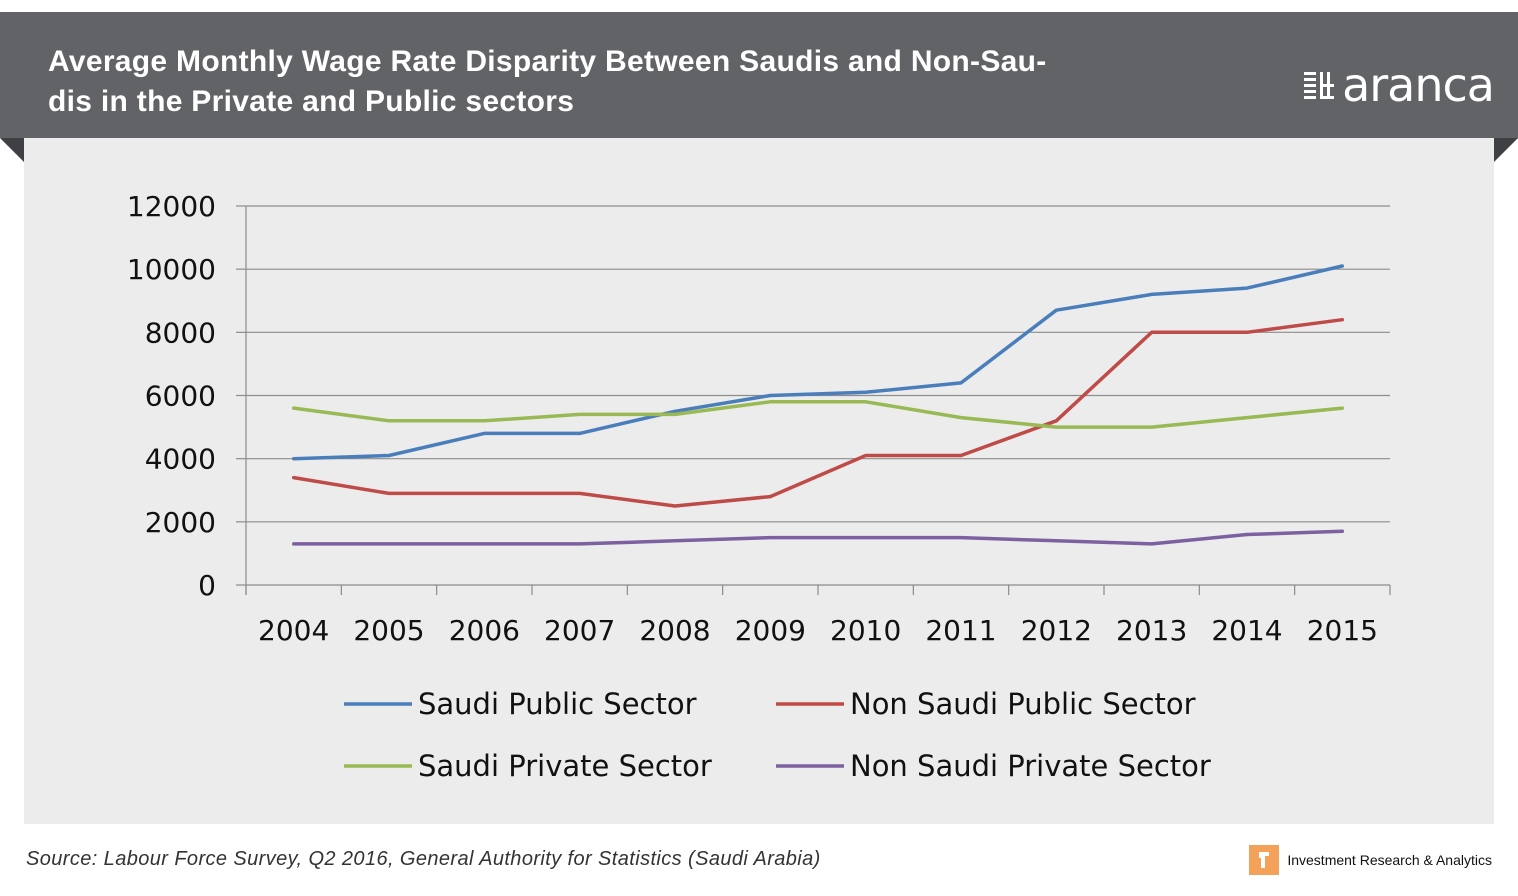 This screenshot has width=1518, height=896. What do you see at coordinates (1151, 630) in the screenshot?
I see `x-tick-label: 2013` at bounding box center [1151, 630].